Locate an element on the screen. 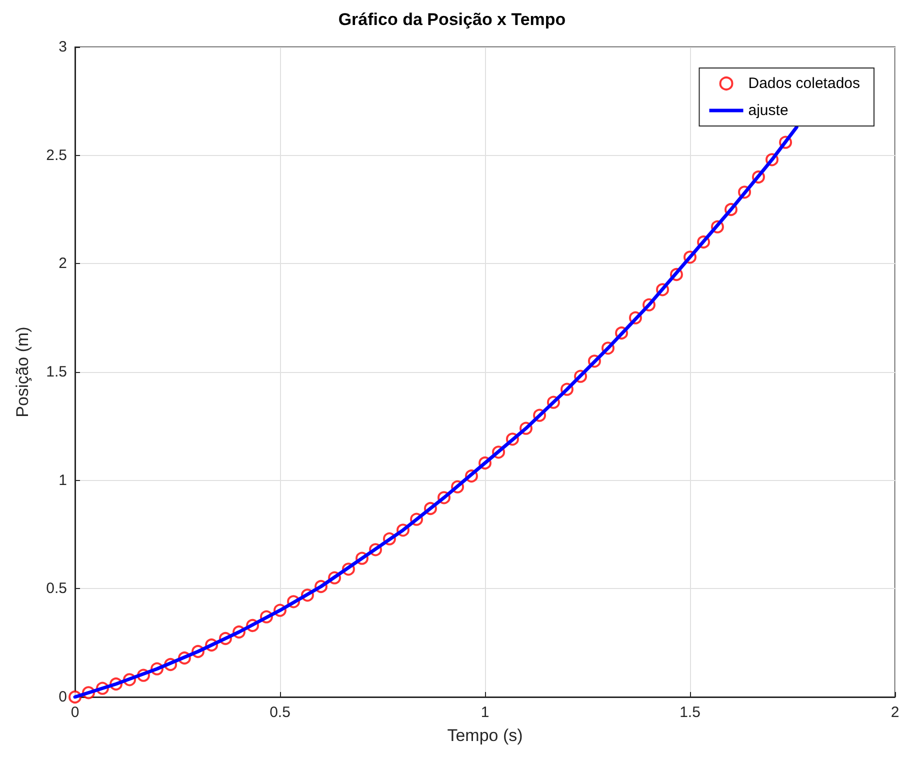 The image size is (904, 760). x-tick-label: 1 is located at coordinates (485, 712).